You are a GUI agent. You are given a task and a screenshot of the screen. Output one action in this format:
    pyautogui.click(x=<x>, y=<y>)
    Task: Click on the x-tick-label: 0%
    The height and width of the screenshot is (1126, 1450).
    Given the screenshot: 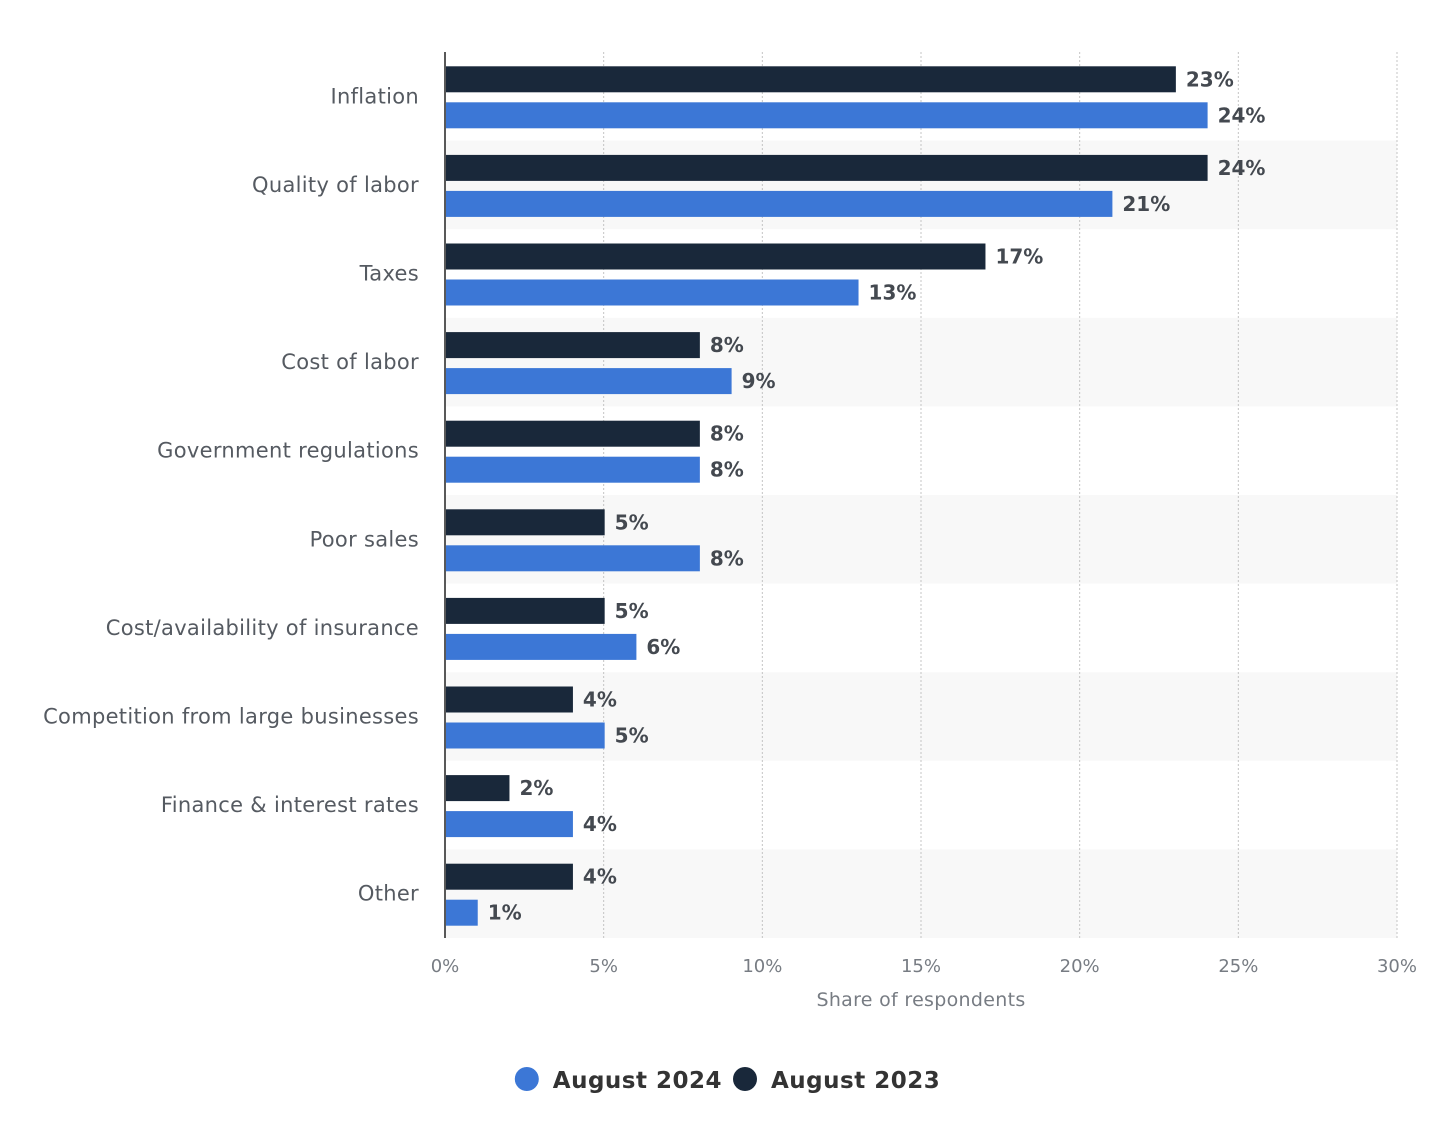 What is the action you would take?
    pyautogui.click(x=445, y=966)
    